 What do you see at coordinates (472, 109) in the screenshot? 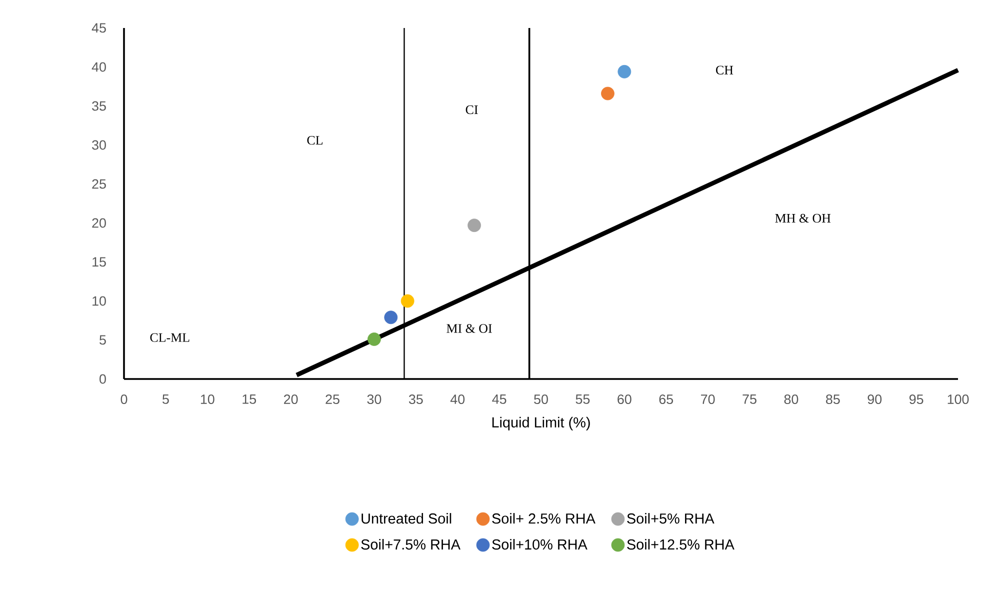
I see `annotation: CI` at bounding box center [472, 109].